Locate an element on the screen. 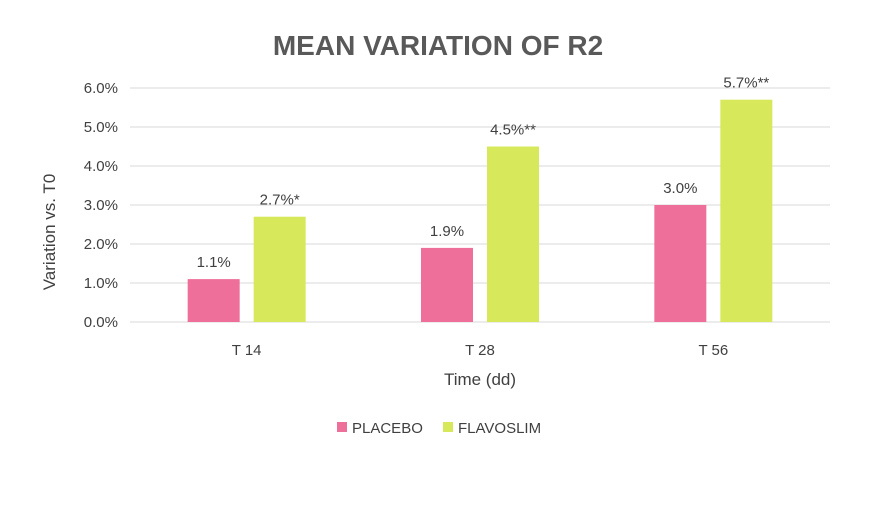  y-tick-label: 1.0% is located at coordinates (101, 283).